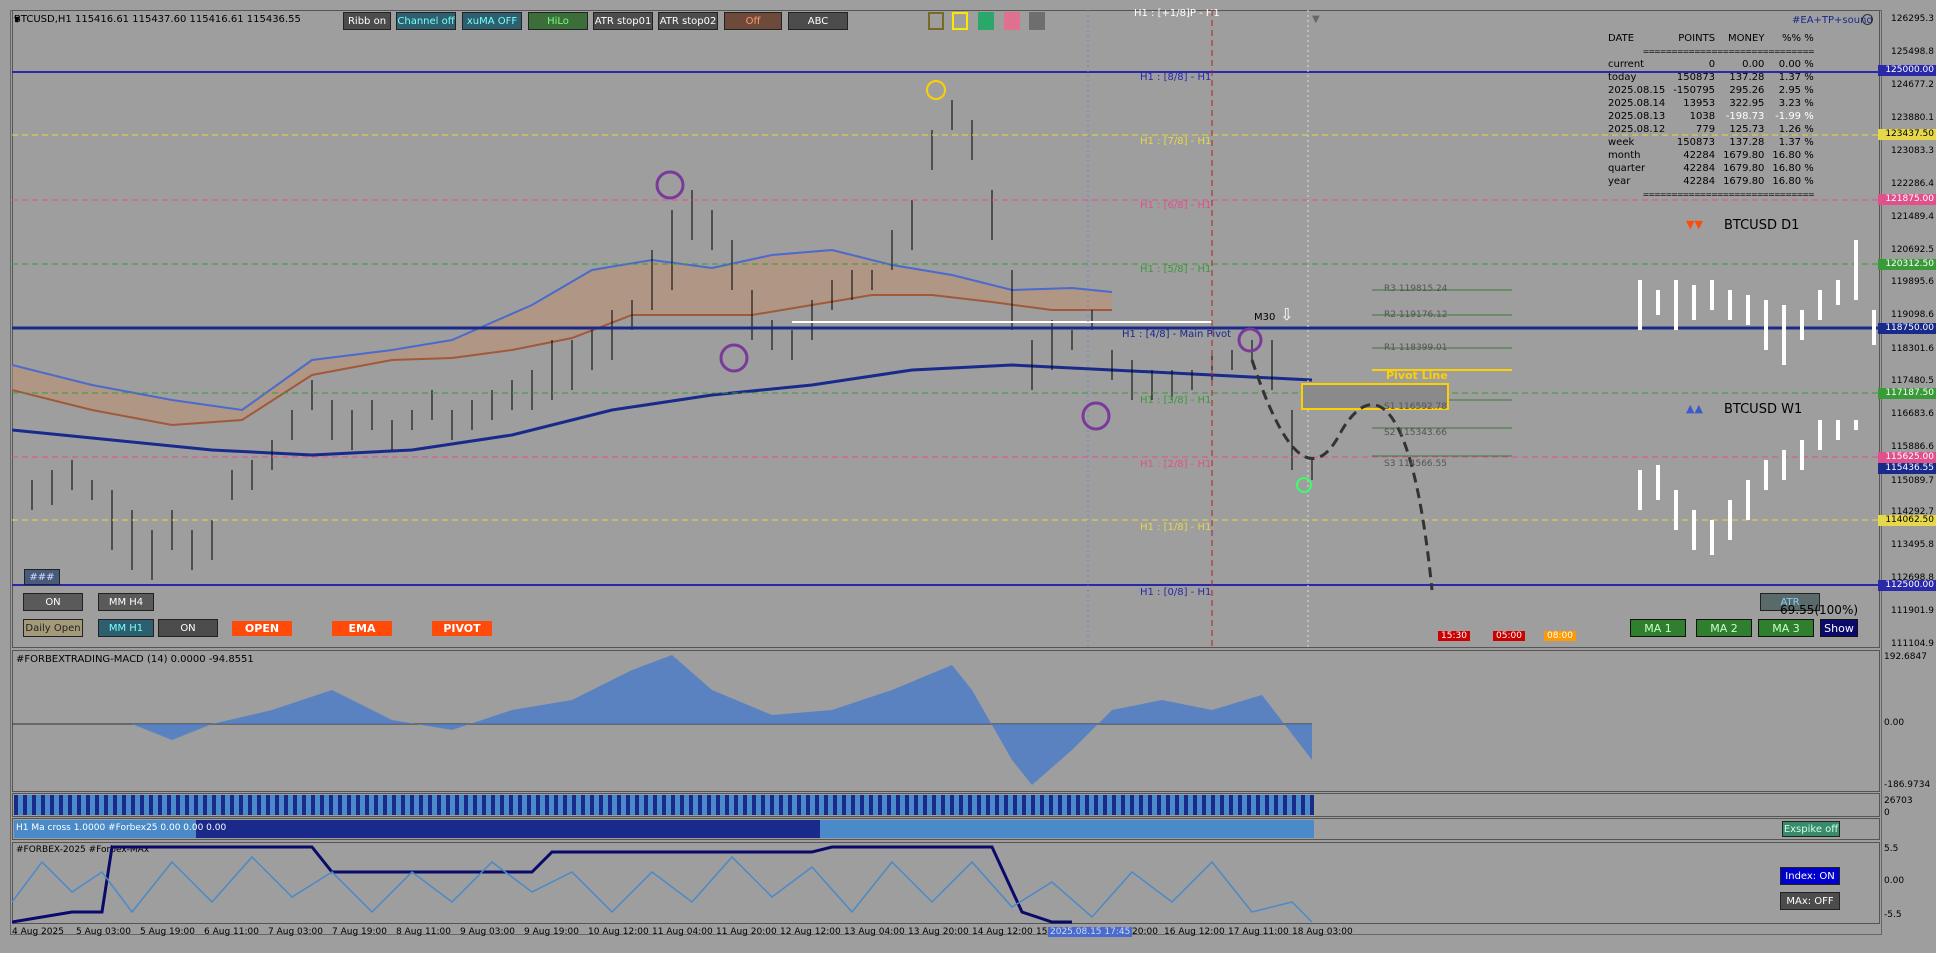  I want to click on level-5-8-price-tag: 120312.50, so click(1907, 264).